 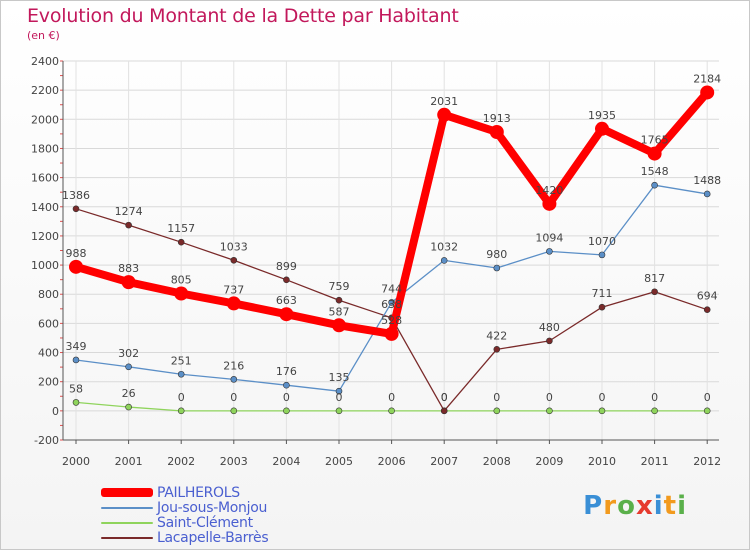 What do you see at coordinates (233, 289) in the screenshot?
I see `data-label-pailherols: 737` at bounding box center [233, 289].